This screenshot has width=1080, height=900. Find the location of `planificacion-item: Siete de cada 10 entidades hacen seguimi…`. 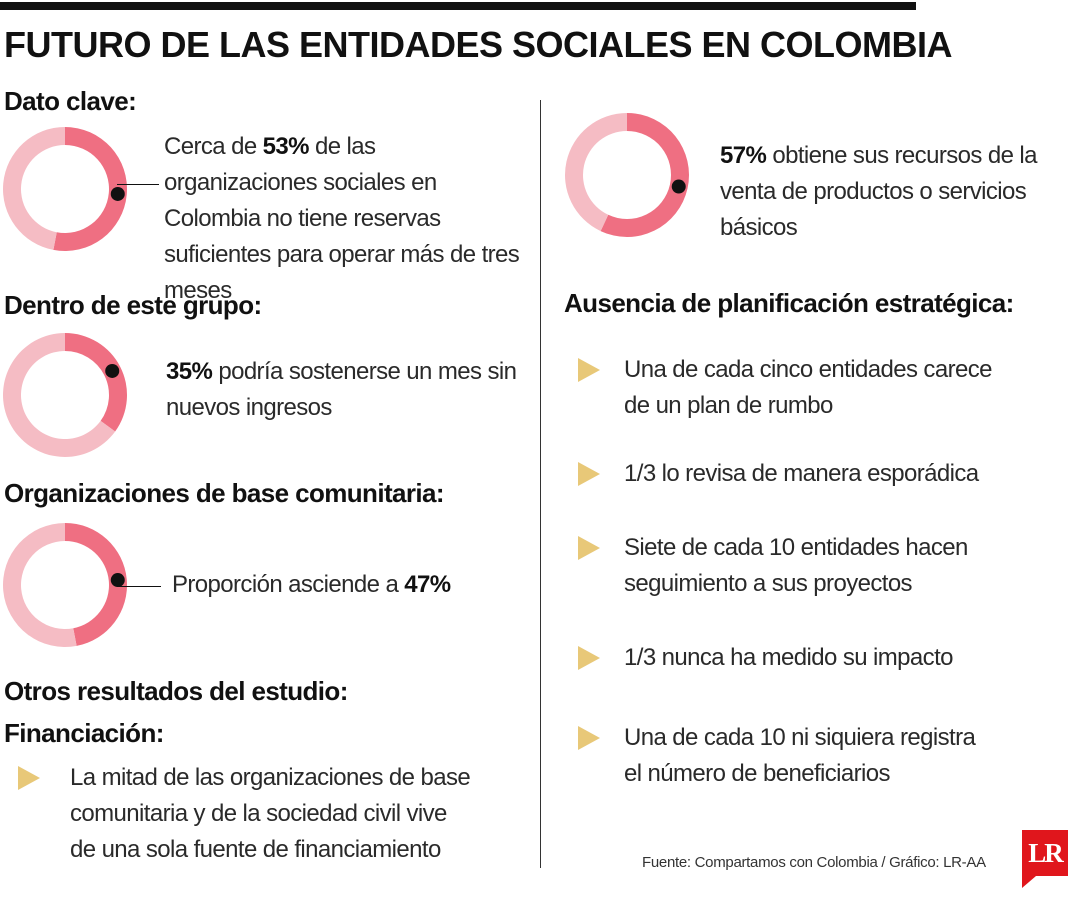

planificacion-item: Siete de cada 10 entidades hacen seguimi… is located at coordinates (788, 566).